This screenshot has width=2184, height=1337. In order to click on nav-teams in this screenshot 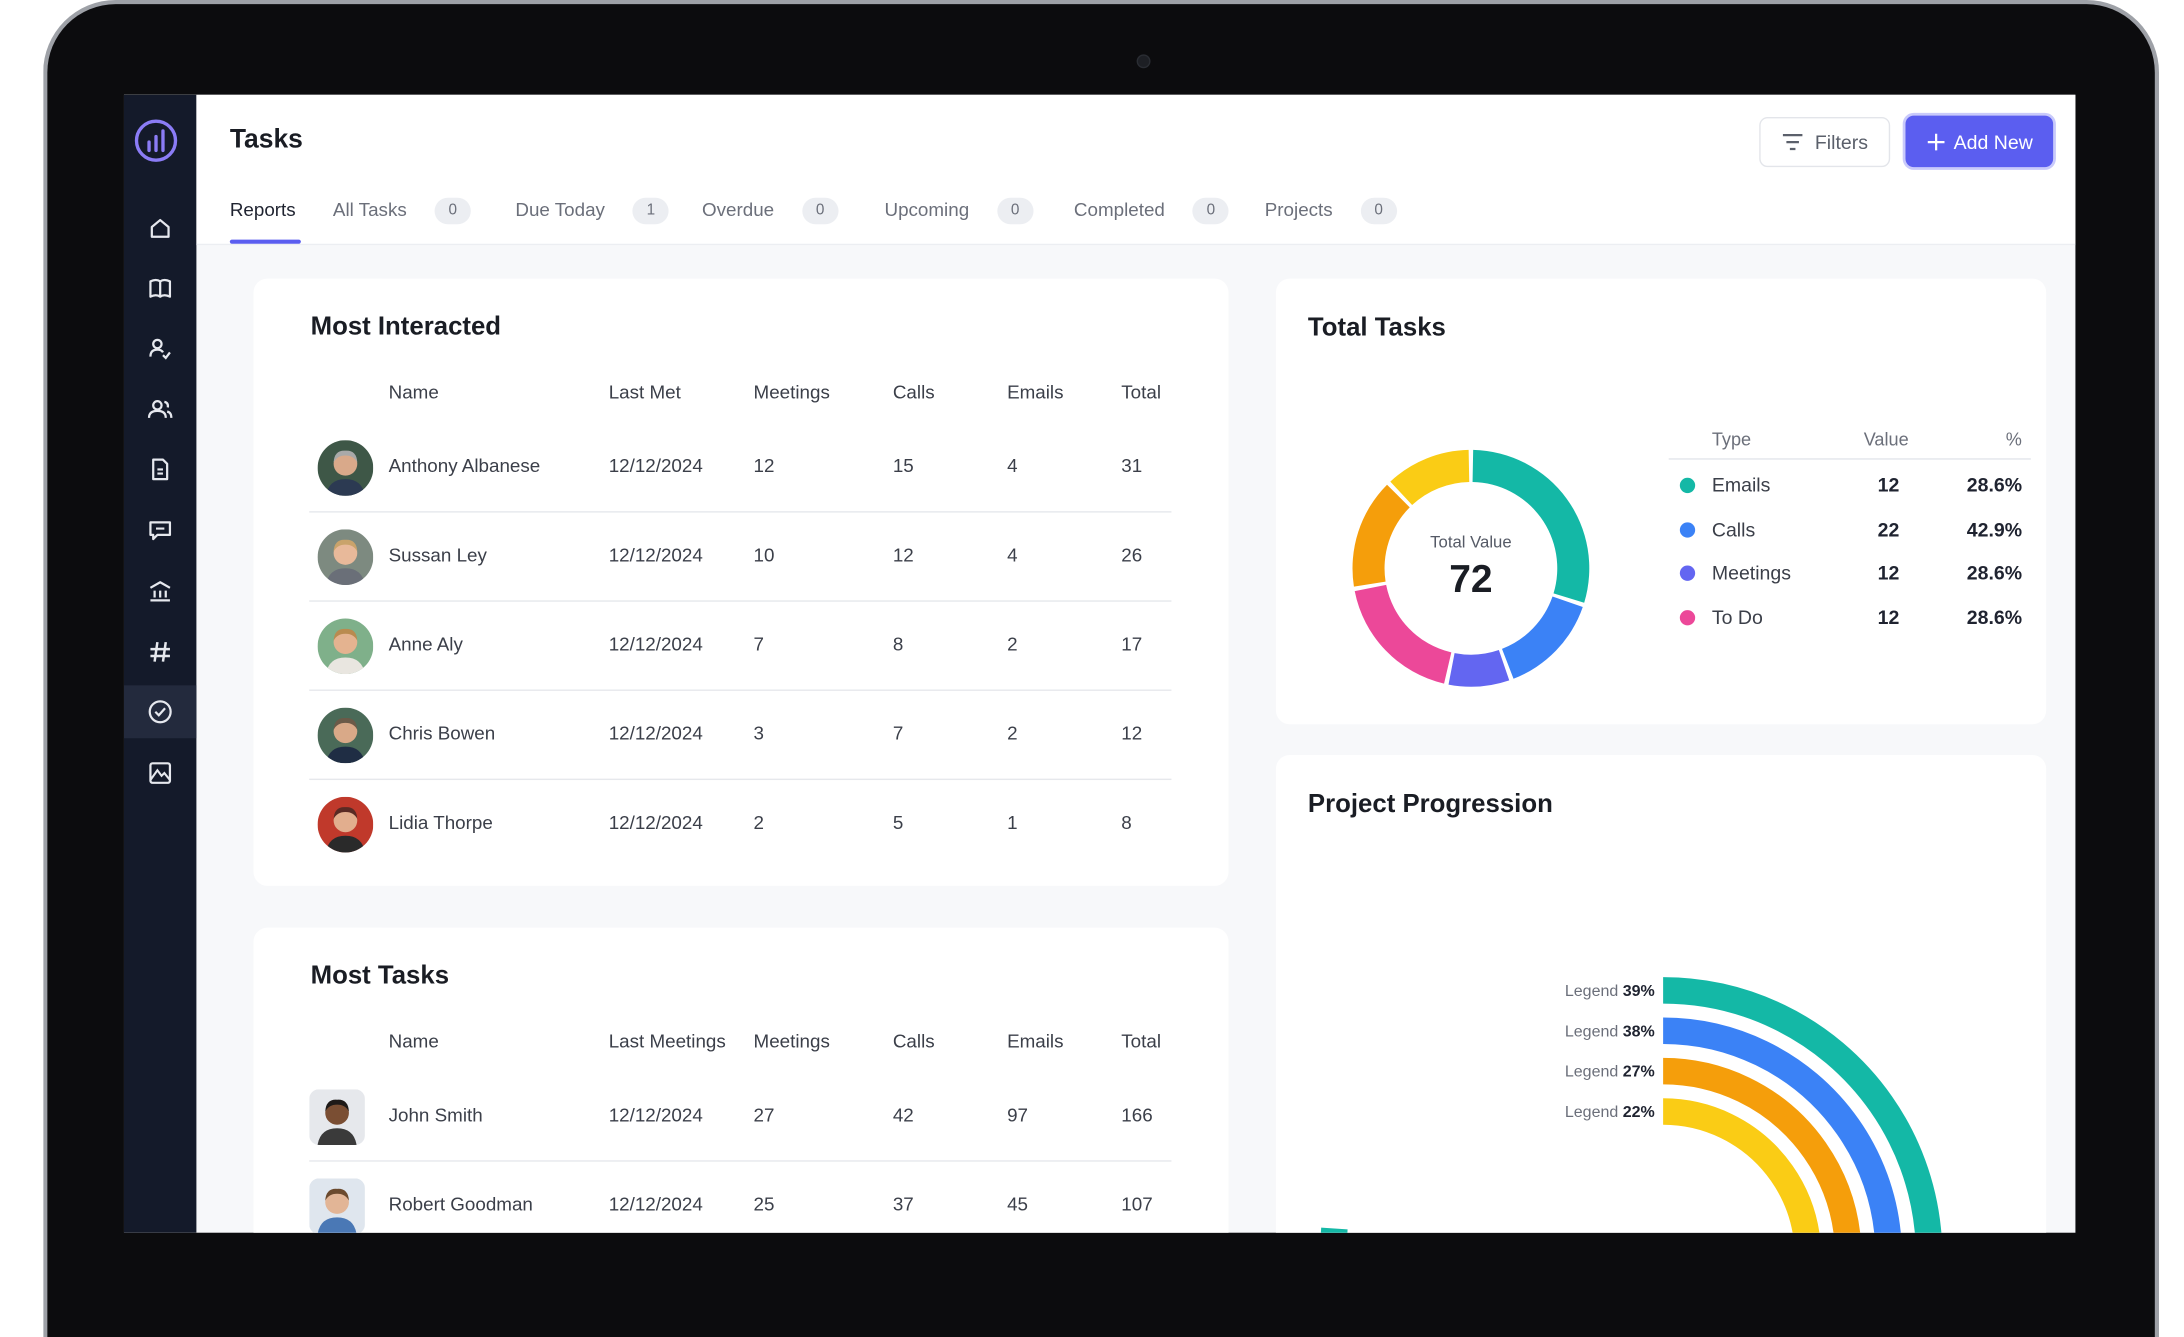, I will do `click(160, 409)`.